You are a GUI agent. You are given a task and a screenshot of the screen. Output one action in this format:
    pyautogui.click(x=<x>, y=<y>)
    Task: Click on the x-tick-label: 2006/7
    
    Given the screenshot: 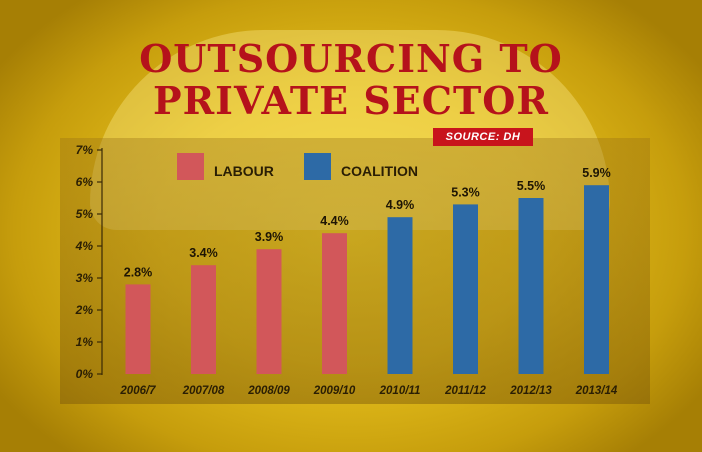 What is the action you would take?
    pyautogui.click(x=137, y=391)
    